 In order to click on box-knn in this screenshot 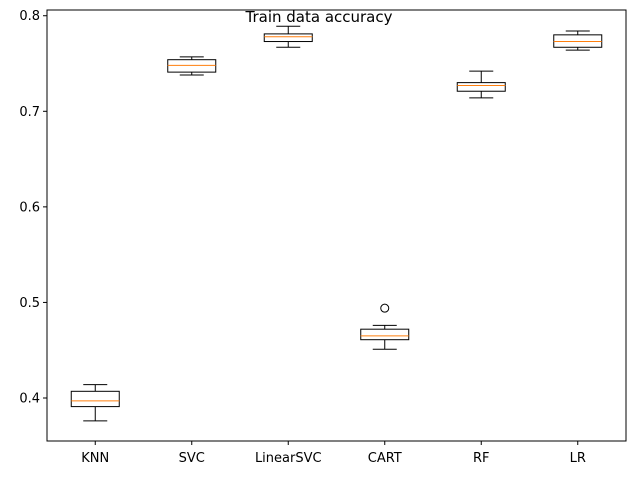, I will do `click(95, 403)`.